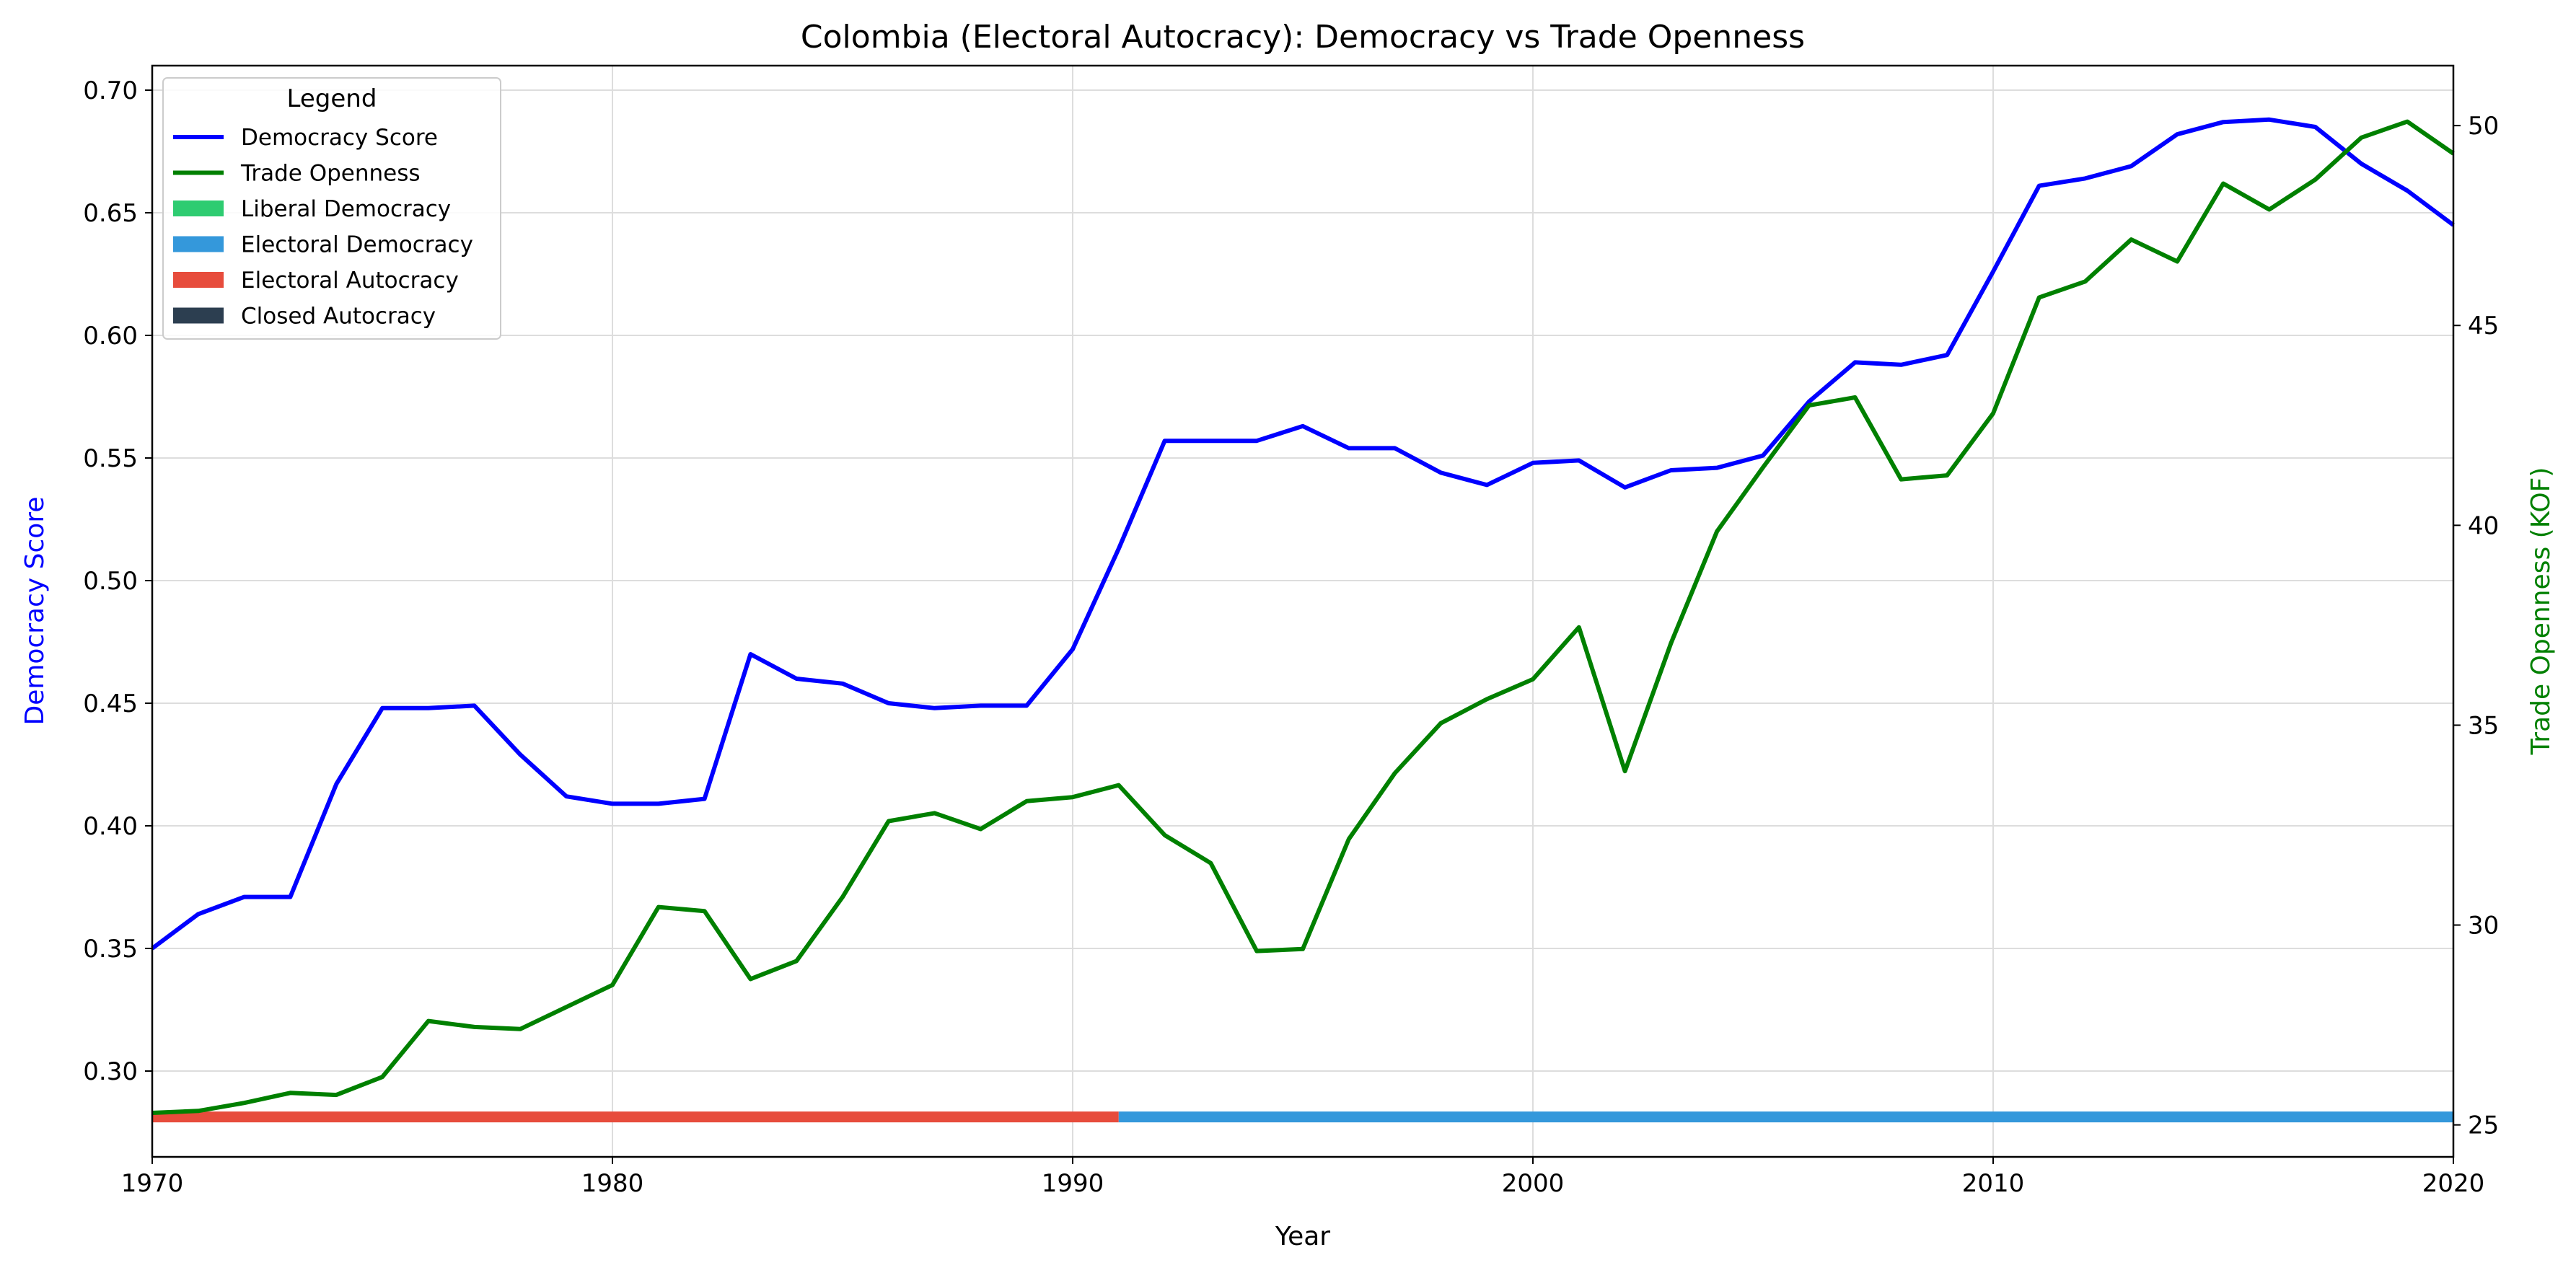  Describe the element at coordinates (152, 1183) in the screenshot. I see `x-tick-label: 1970` at that location.